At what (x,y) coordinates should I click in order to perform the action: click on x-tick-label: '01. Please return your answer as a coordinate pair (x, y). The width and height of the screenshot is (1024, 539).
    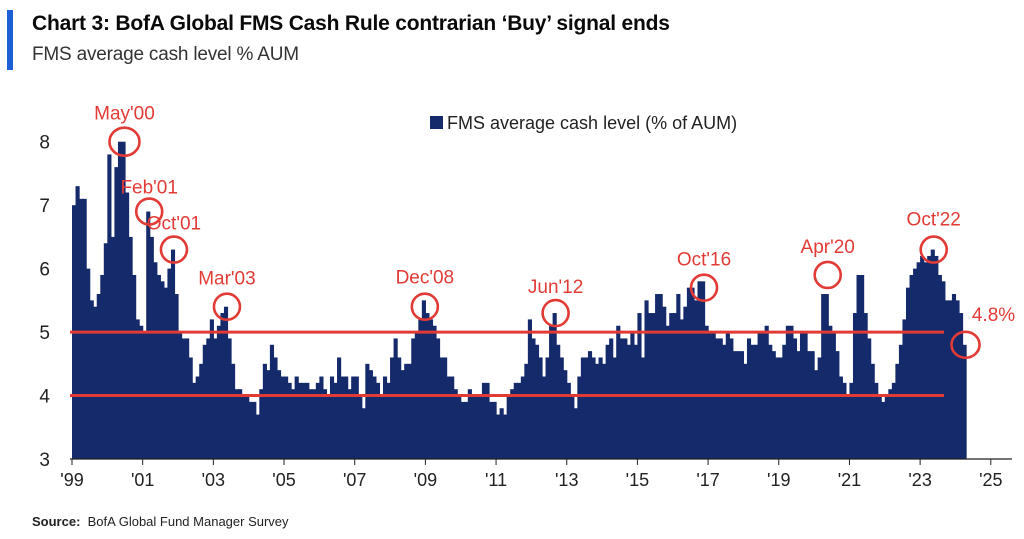
    Looking at the image, I should click on (142, 480).